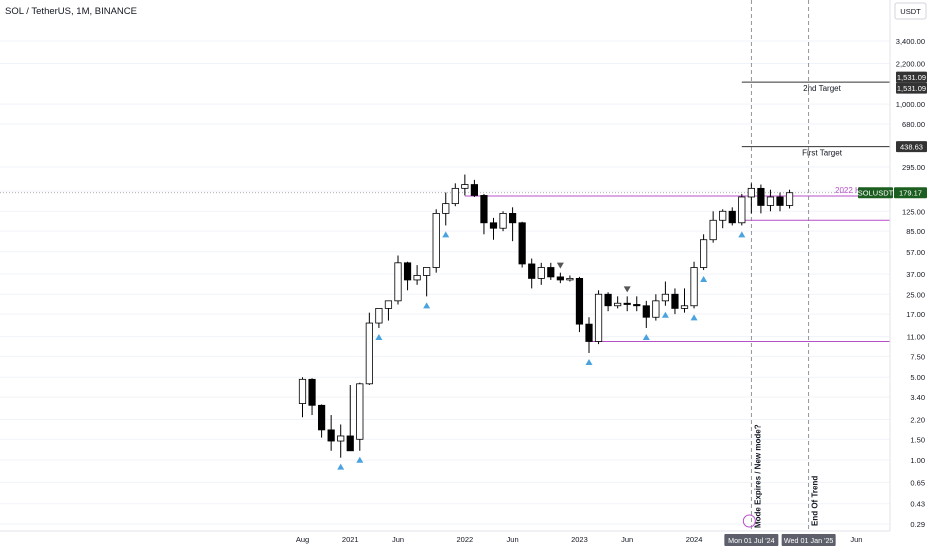  I want to click on time-tick-label: 2022, so click(465, 539).